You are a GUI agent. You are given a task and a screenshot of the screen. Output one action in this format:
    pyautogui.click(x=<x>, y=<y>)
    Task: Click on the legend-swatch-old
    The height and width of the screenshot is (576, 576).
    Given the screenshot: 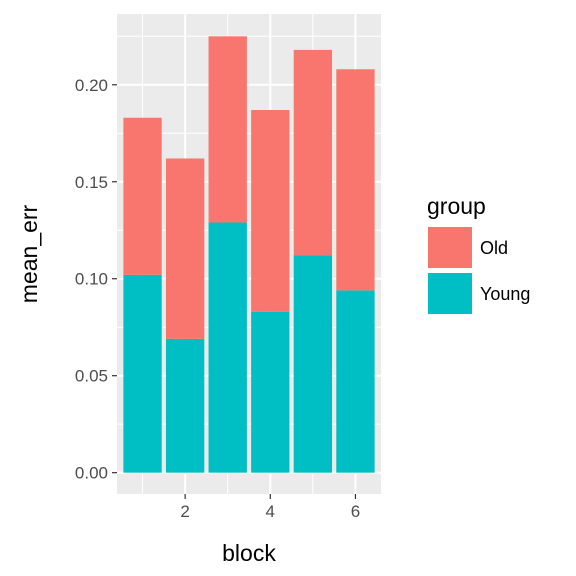 What is the action you would take?
    pyautogui.click(x=450, y=247)
    